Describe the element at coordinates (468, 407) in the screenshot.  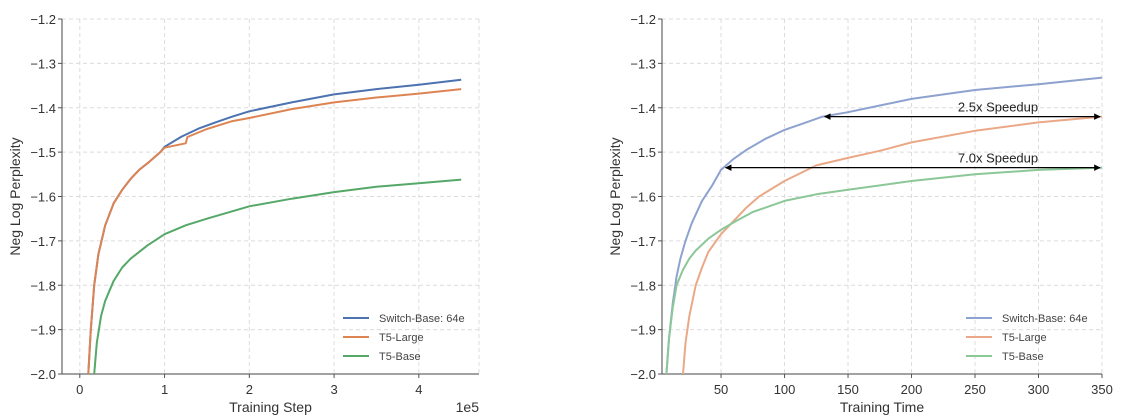
I see `x-scale-note: 1e5` at that location.